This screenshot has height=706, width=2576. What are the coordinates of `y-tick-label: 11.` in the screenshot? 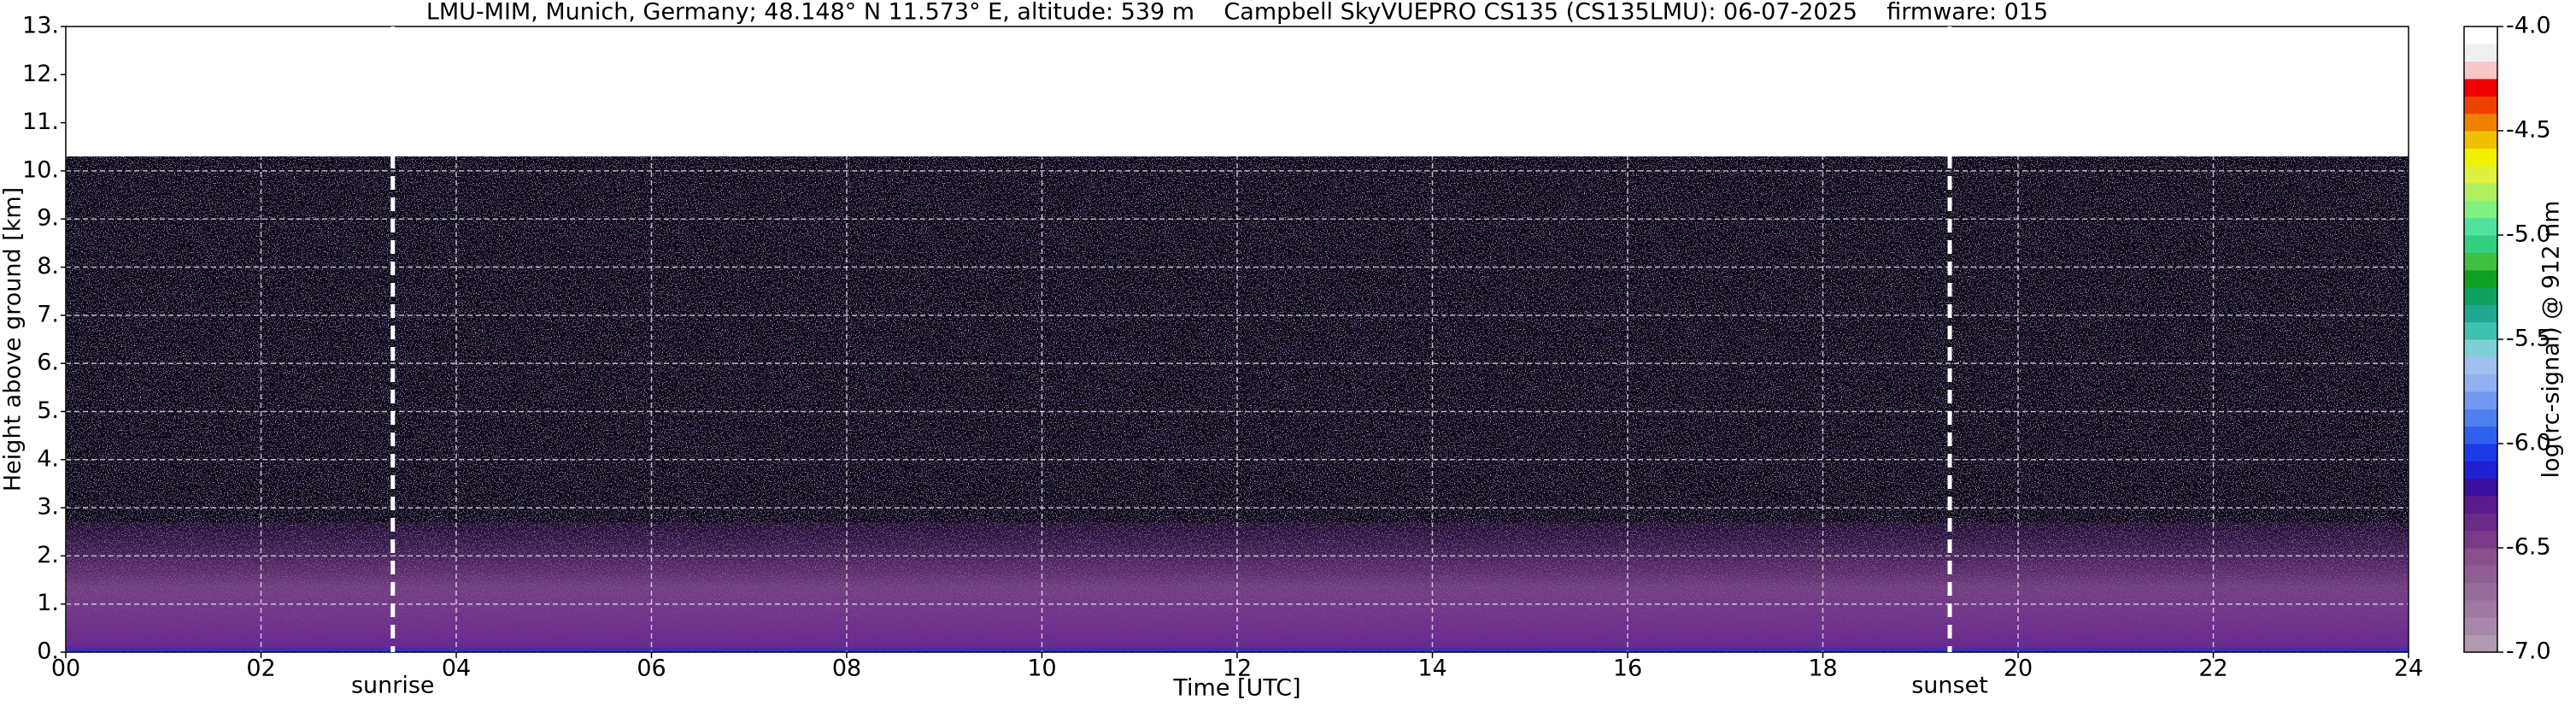 It's located at (40, 122).